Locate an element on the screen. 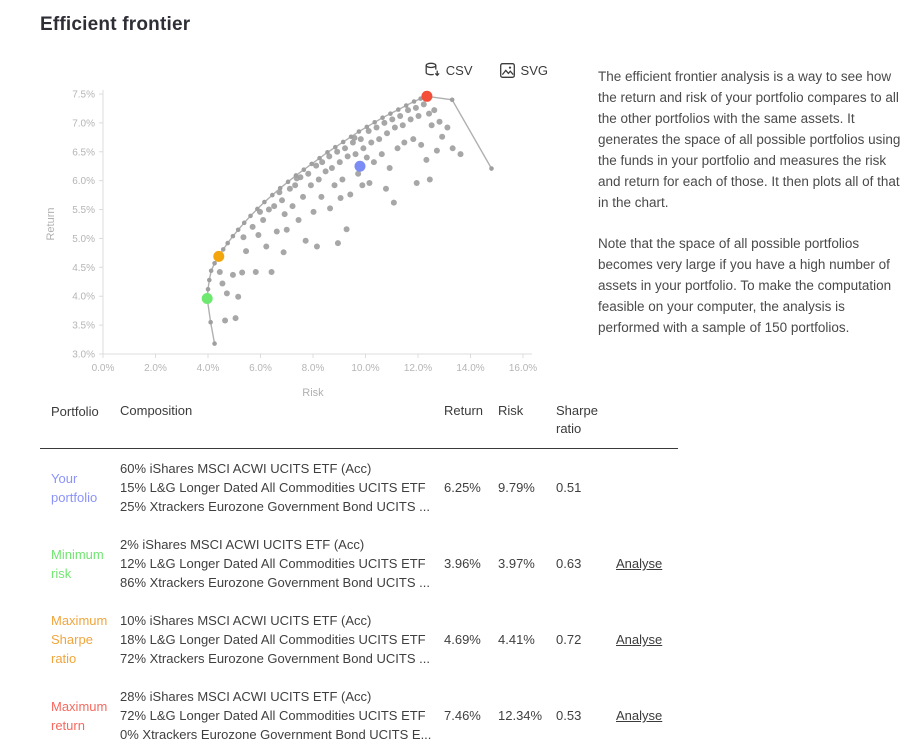 This screenshot has height=753, width=916. y-tick-label: 4.5% is located at coordinates (83, 268).